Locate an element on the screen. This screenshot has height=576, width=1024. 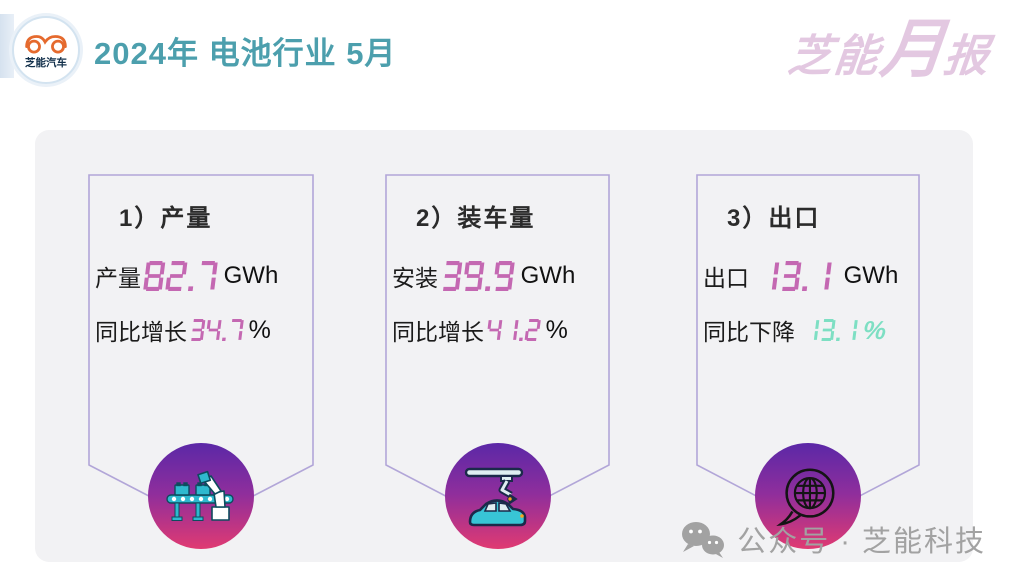
metric-row: 产量 GWh is located at coordinates (202, 276).